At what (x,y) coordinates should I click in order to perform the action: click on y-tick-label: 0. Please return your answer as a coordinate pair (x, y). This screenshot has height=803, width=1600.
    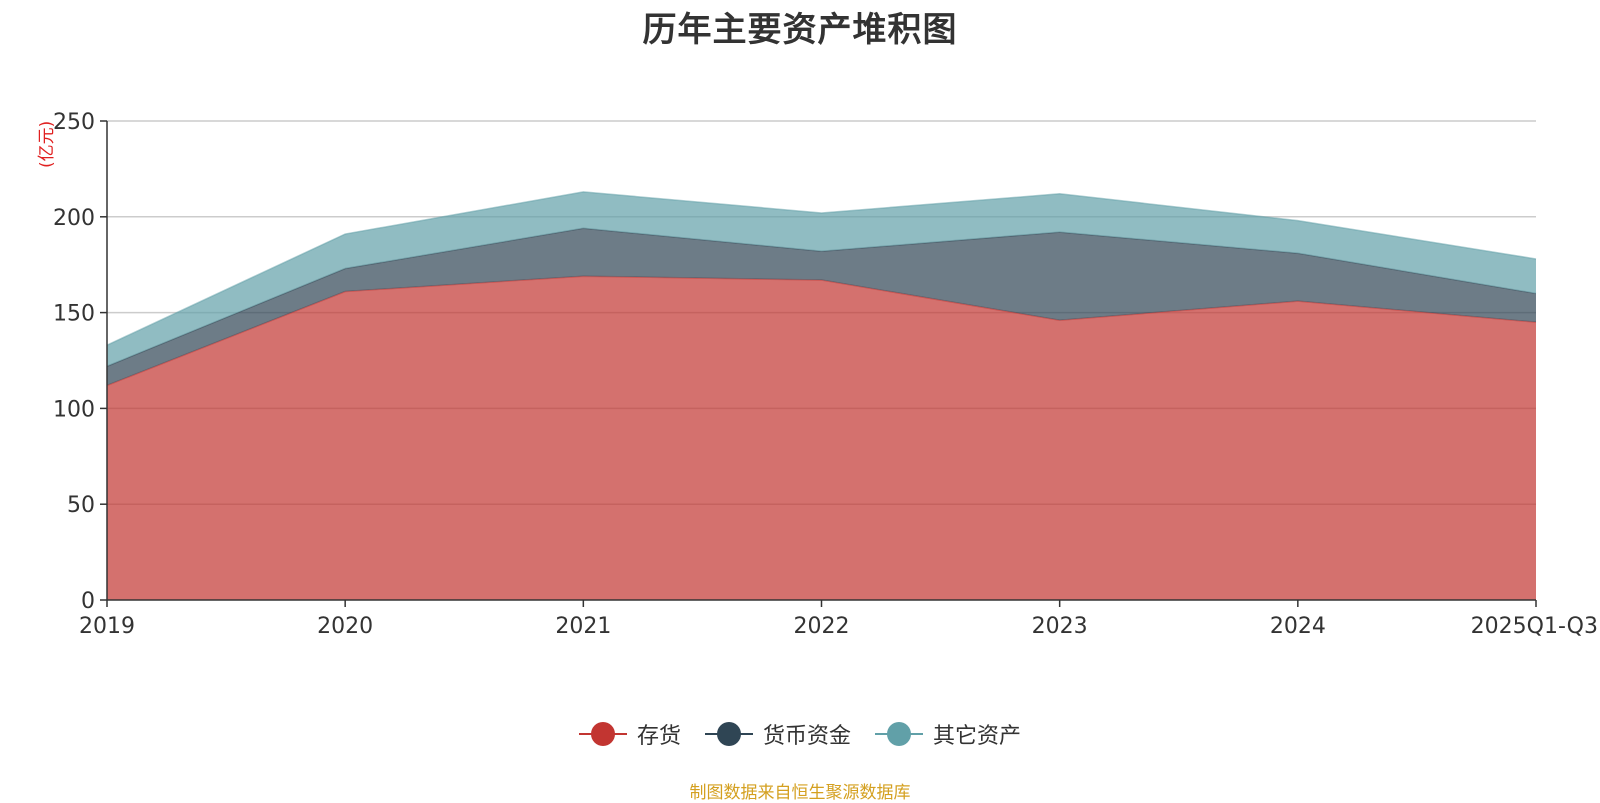
    Looking at the image, I should click on (88, 601).